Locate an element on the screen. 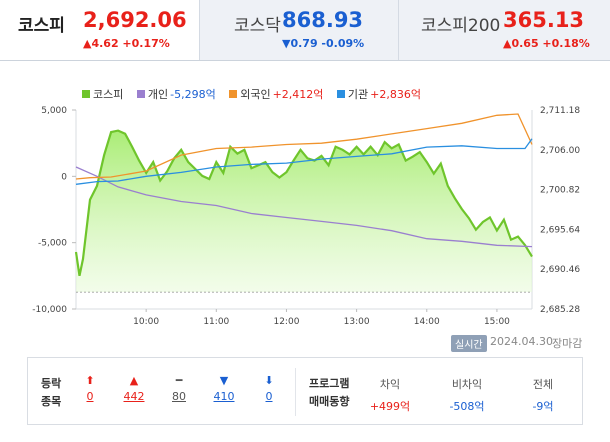 Image resolution: width=610 pixels, height=442 pixels. program-non-arbitrage-header: 비차익 is located at coordinates (467, 384).